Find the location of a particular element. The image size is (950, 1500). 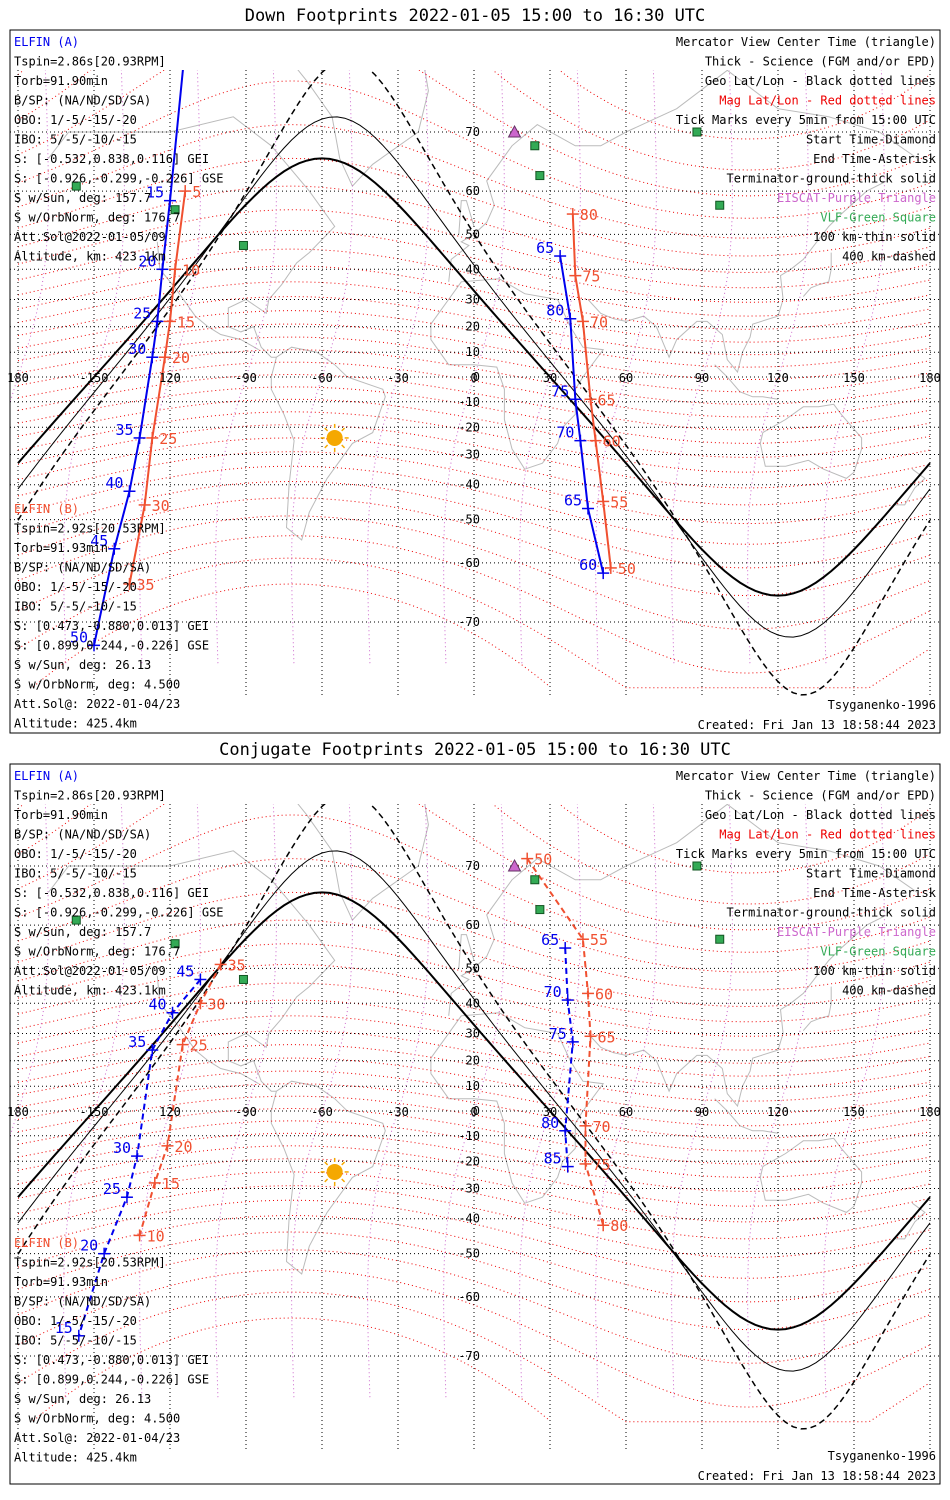

info-a-line: Altitude, km: 423.1km is located at coordinates (90, 257).